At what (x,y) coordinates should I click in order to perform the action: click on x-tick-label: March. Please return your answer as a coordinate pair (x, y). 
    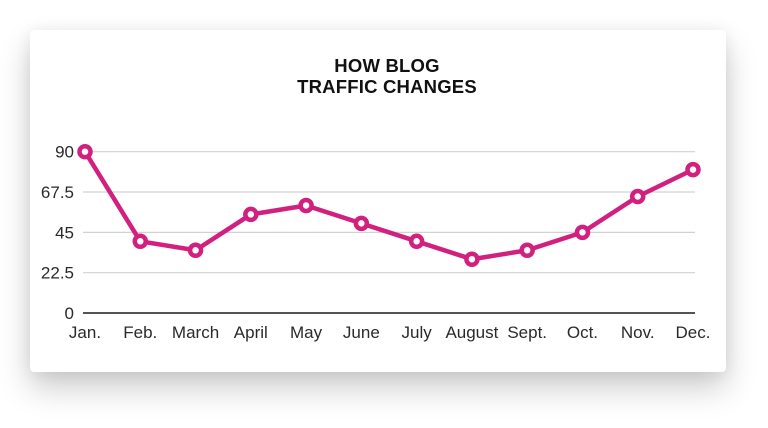
    Looking at the image, I should click on (195, 332).